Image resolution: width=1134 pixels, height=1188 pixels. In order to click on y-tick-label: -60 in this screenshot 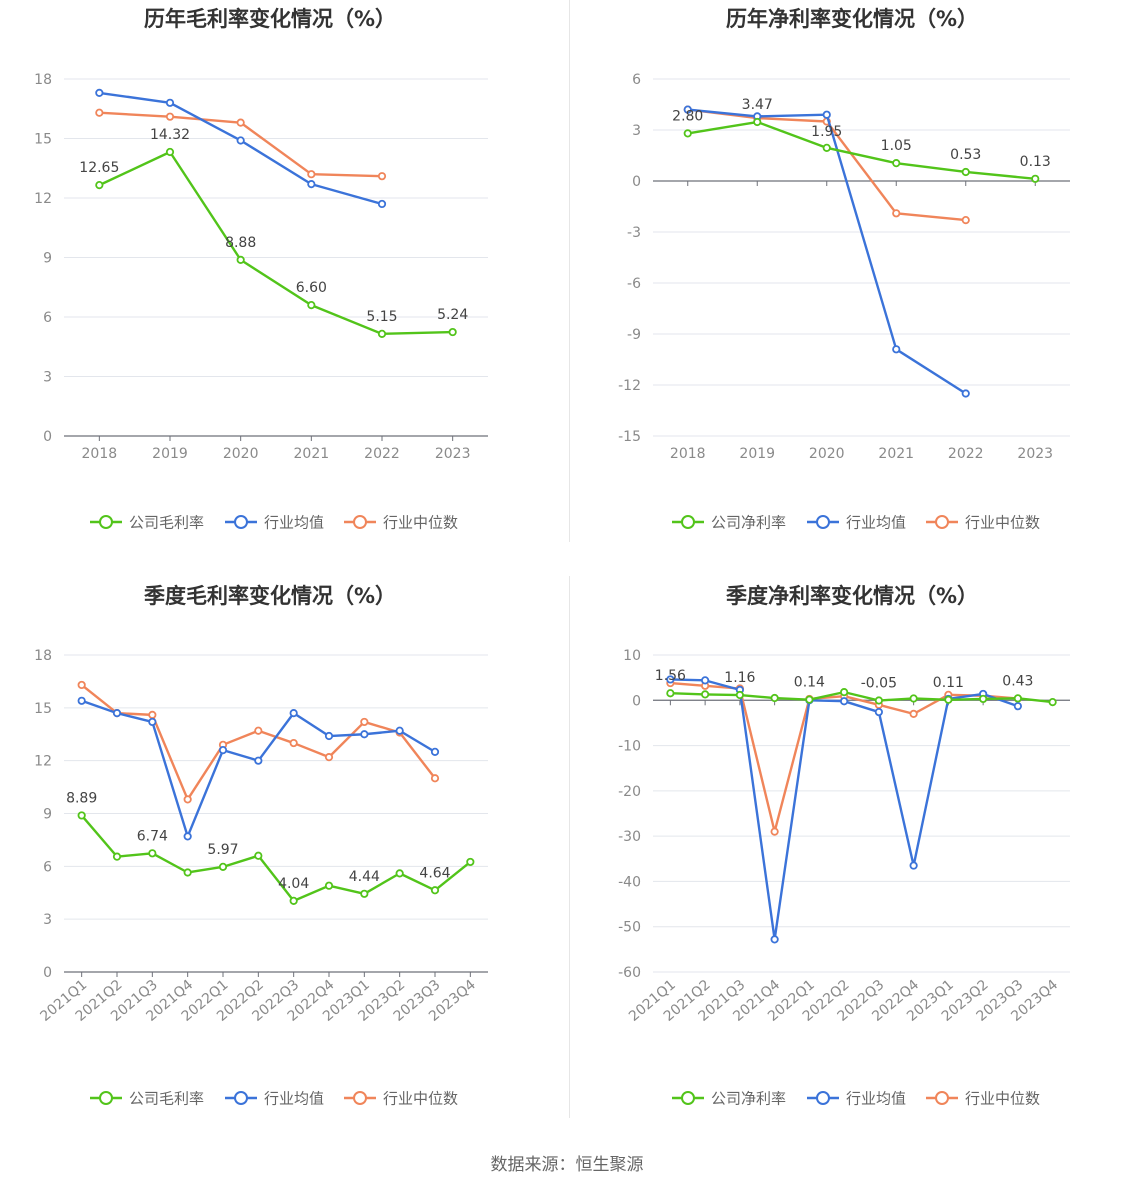, I will do `click(629, 973)`.